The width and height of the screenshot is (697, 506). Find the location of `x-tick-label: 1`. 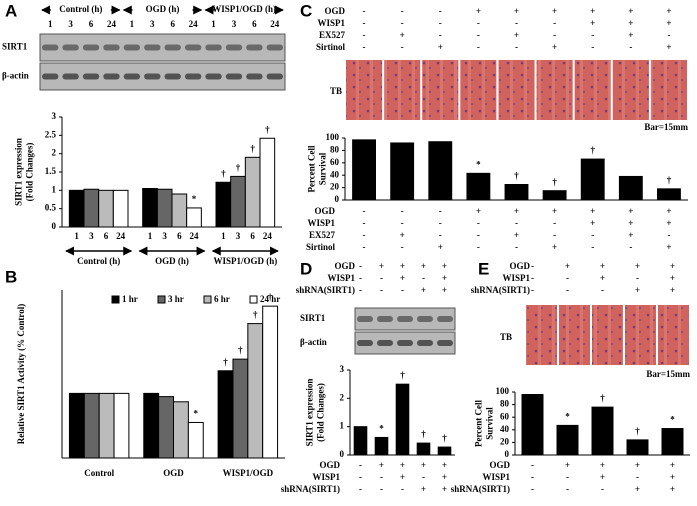

x-tick-label: 1 is located at coordinates (76, 236).